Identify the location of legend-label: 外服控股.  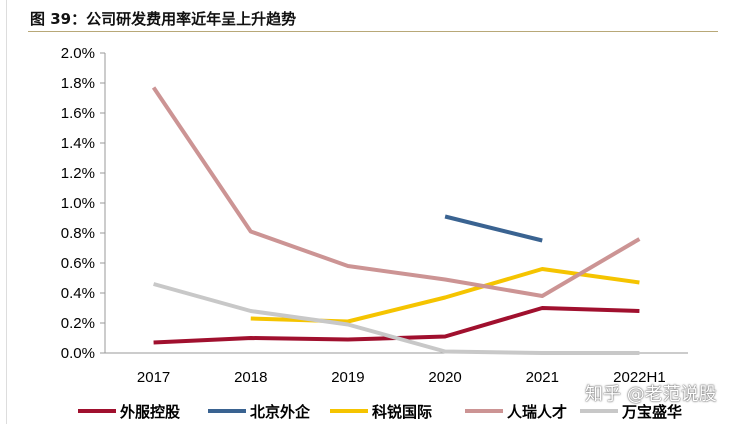
(150, 412).